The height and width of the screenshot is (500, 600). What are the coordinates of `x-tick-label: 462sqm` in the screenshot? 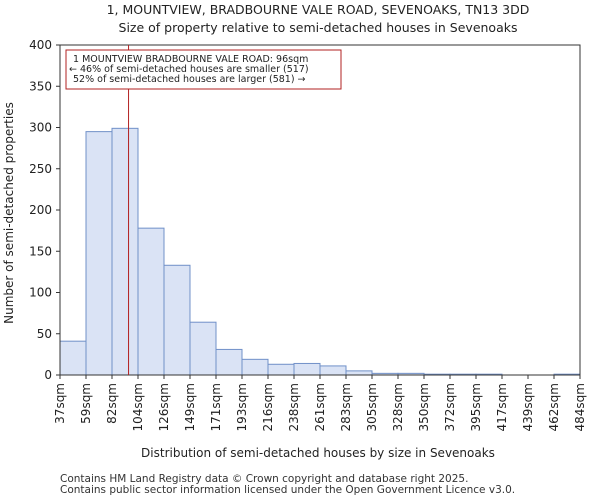 It's located at (554, 407).